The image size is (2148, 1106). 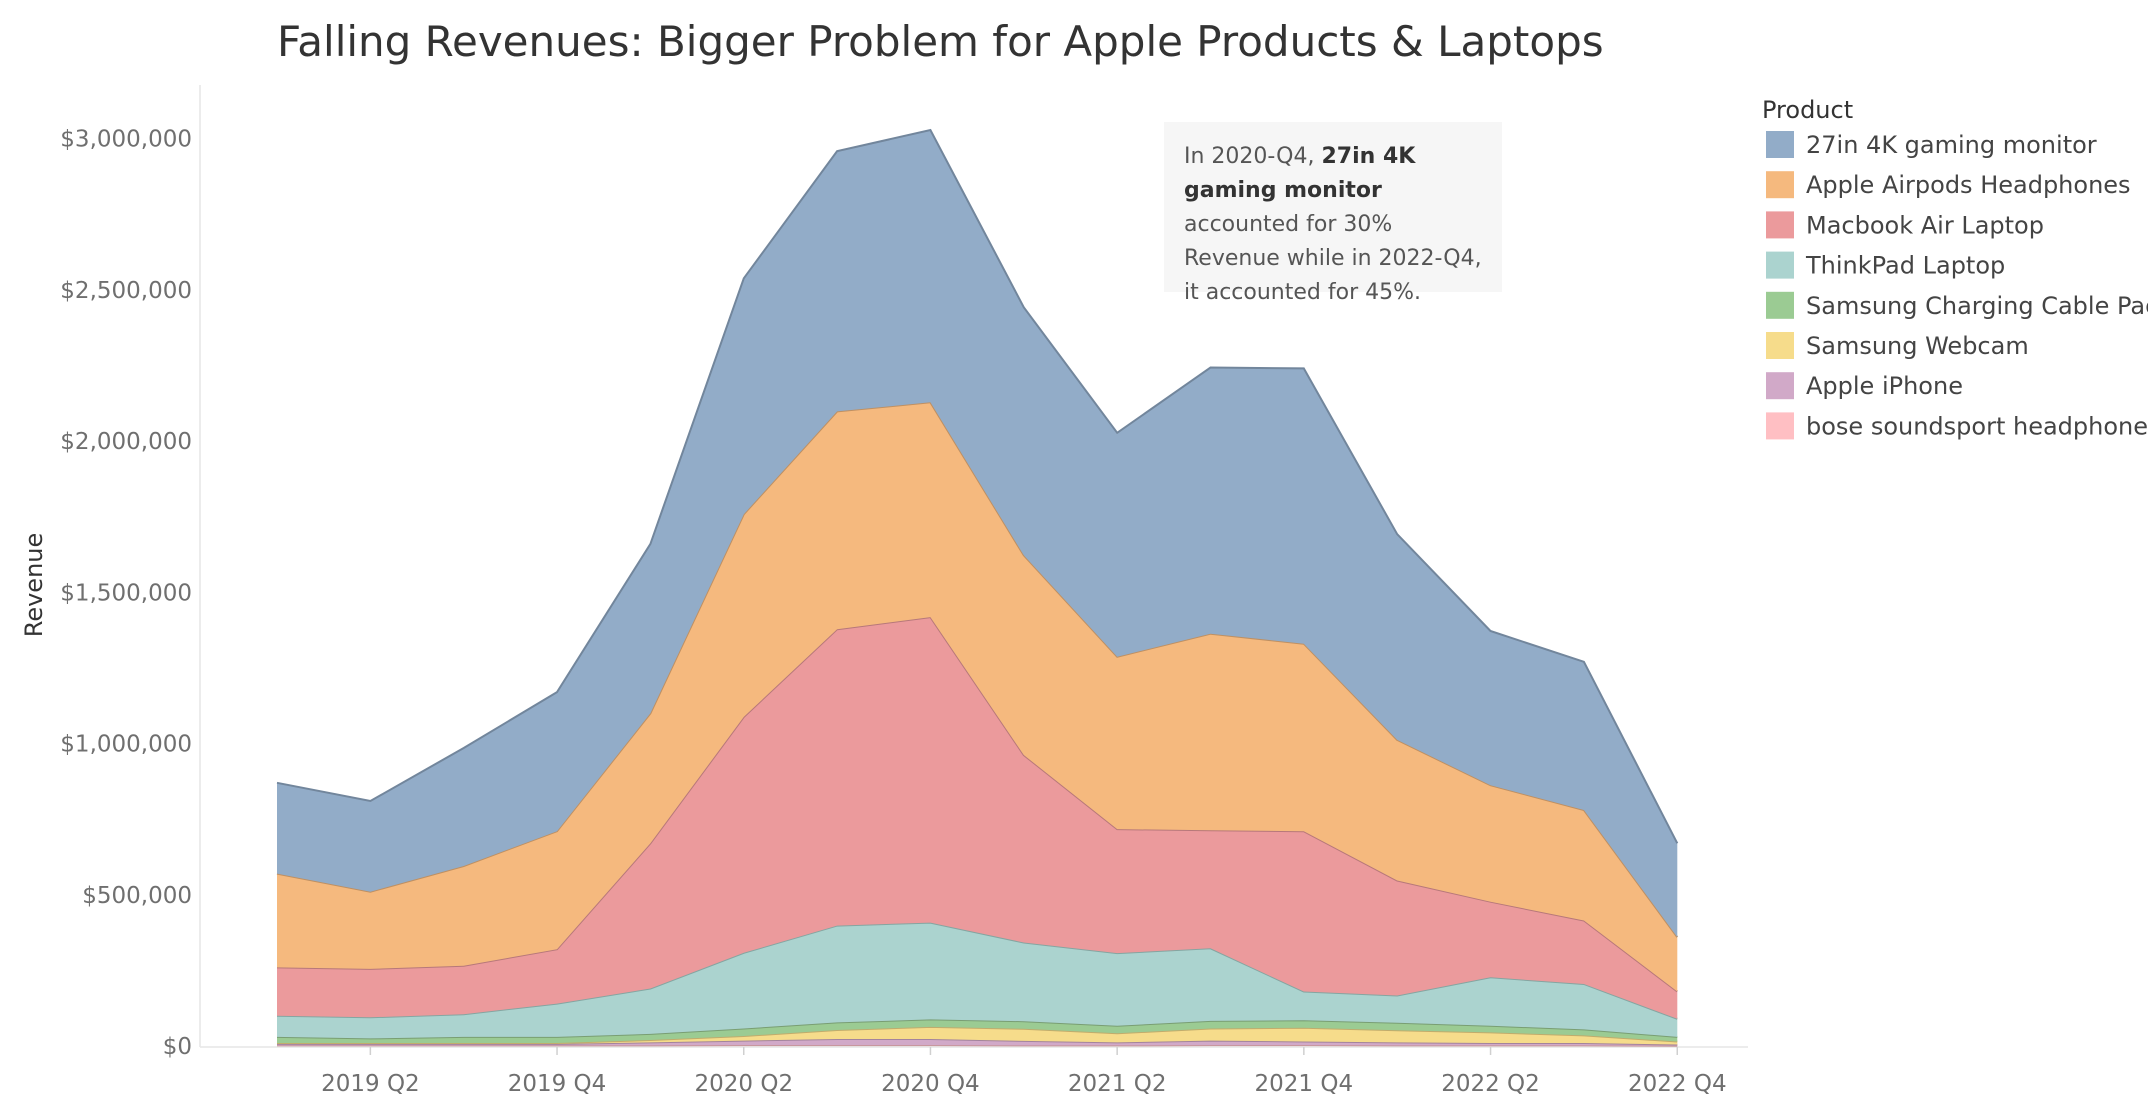 What do you see at coordinates (557, 1084) in the screenshot?
I see `x-tick-label: 2019 Q4` at bounding box center [557, 1084].